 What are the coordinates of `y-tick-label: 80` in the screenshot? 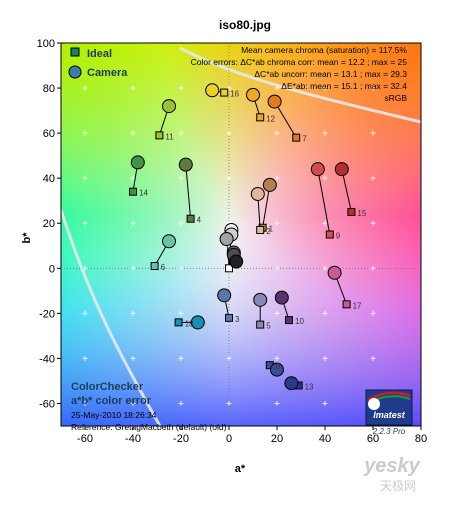 It's located at (49, 89).